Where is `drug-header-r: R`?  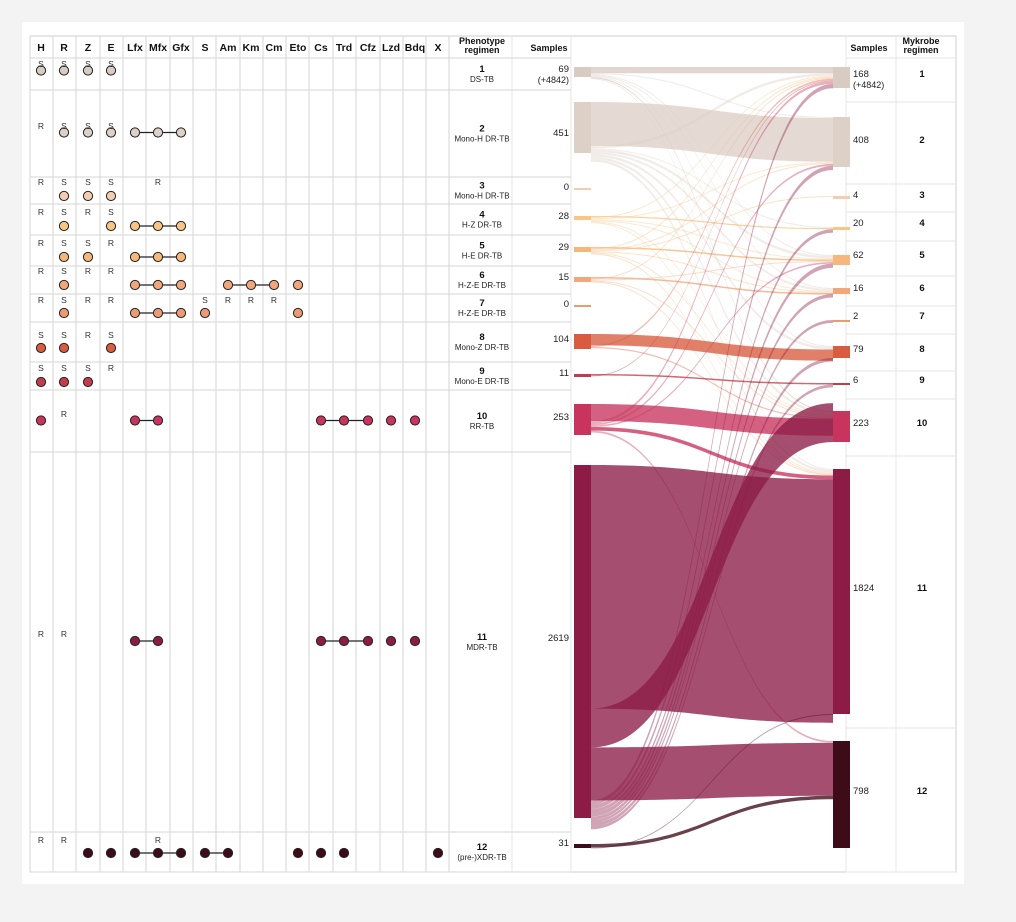 drug-header-r: R is located at coordinates (64, 48).